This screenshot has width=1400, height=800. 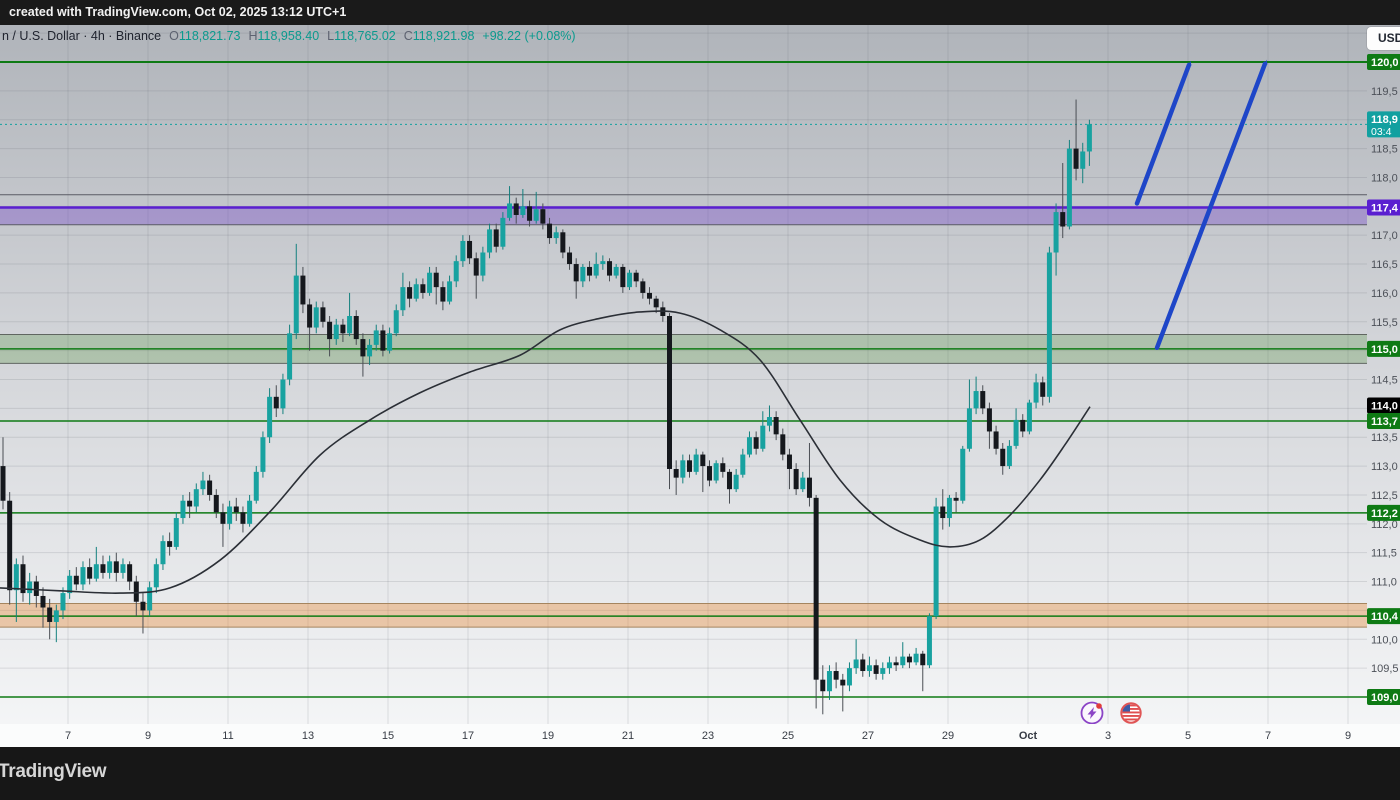 I want to click on time-axis-labels: 7 9 11 13 15 17 19 21 23 25 27 29 Oct 3 5 7 9, so click(x=708, y=736).